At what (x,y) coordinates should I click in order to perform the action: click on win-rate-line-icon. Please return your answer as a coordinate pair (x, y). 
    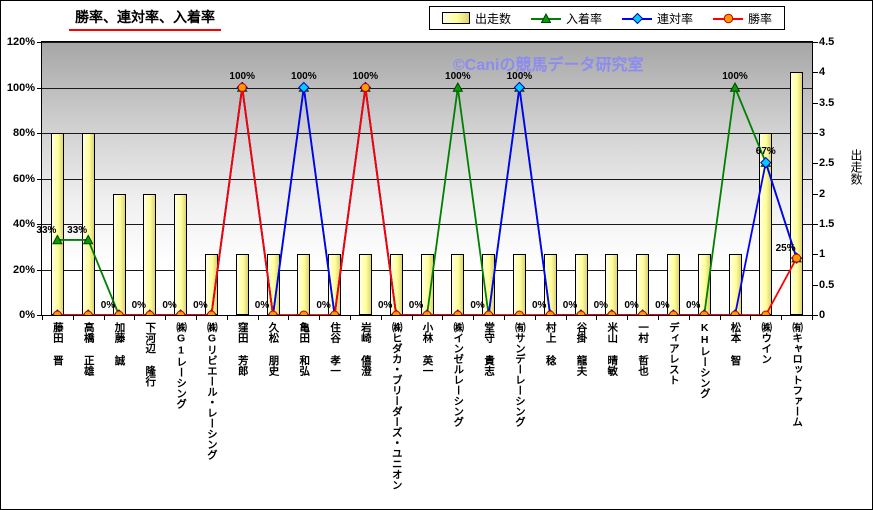
    Looking at the image, I should click on (728, 18).